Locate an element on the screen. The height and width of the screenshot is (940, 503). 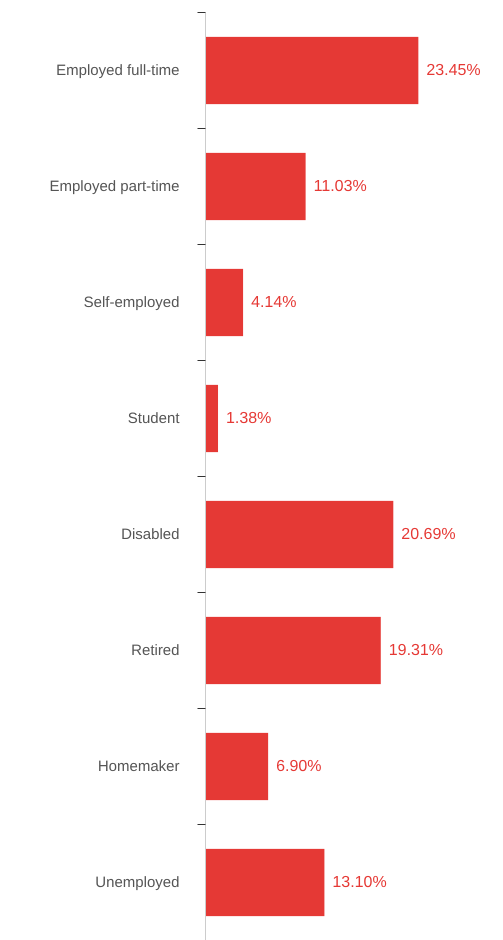
y-tick-label: Employed part-time is located at coordinates (114, 186).